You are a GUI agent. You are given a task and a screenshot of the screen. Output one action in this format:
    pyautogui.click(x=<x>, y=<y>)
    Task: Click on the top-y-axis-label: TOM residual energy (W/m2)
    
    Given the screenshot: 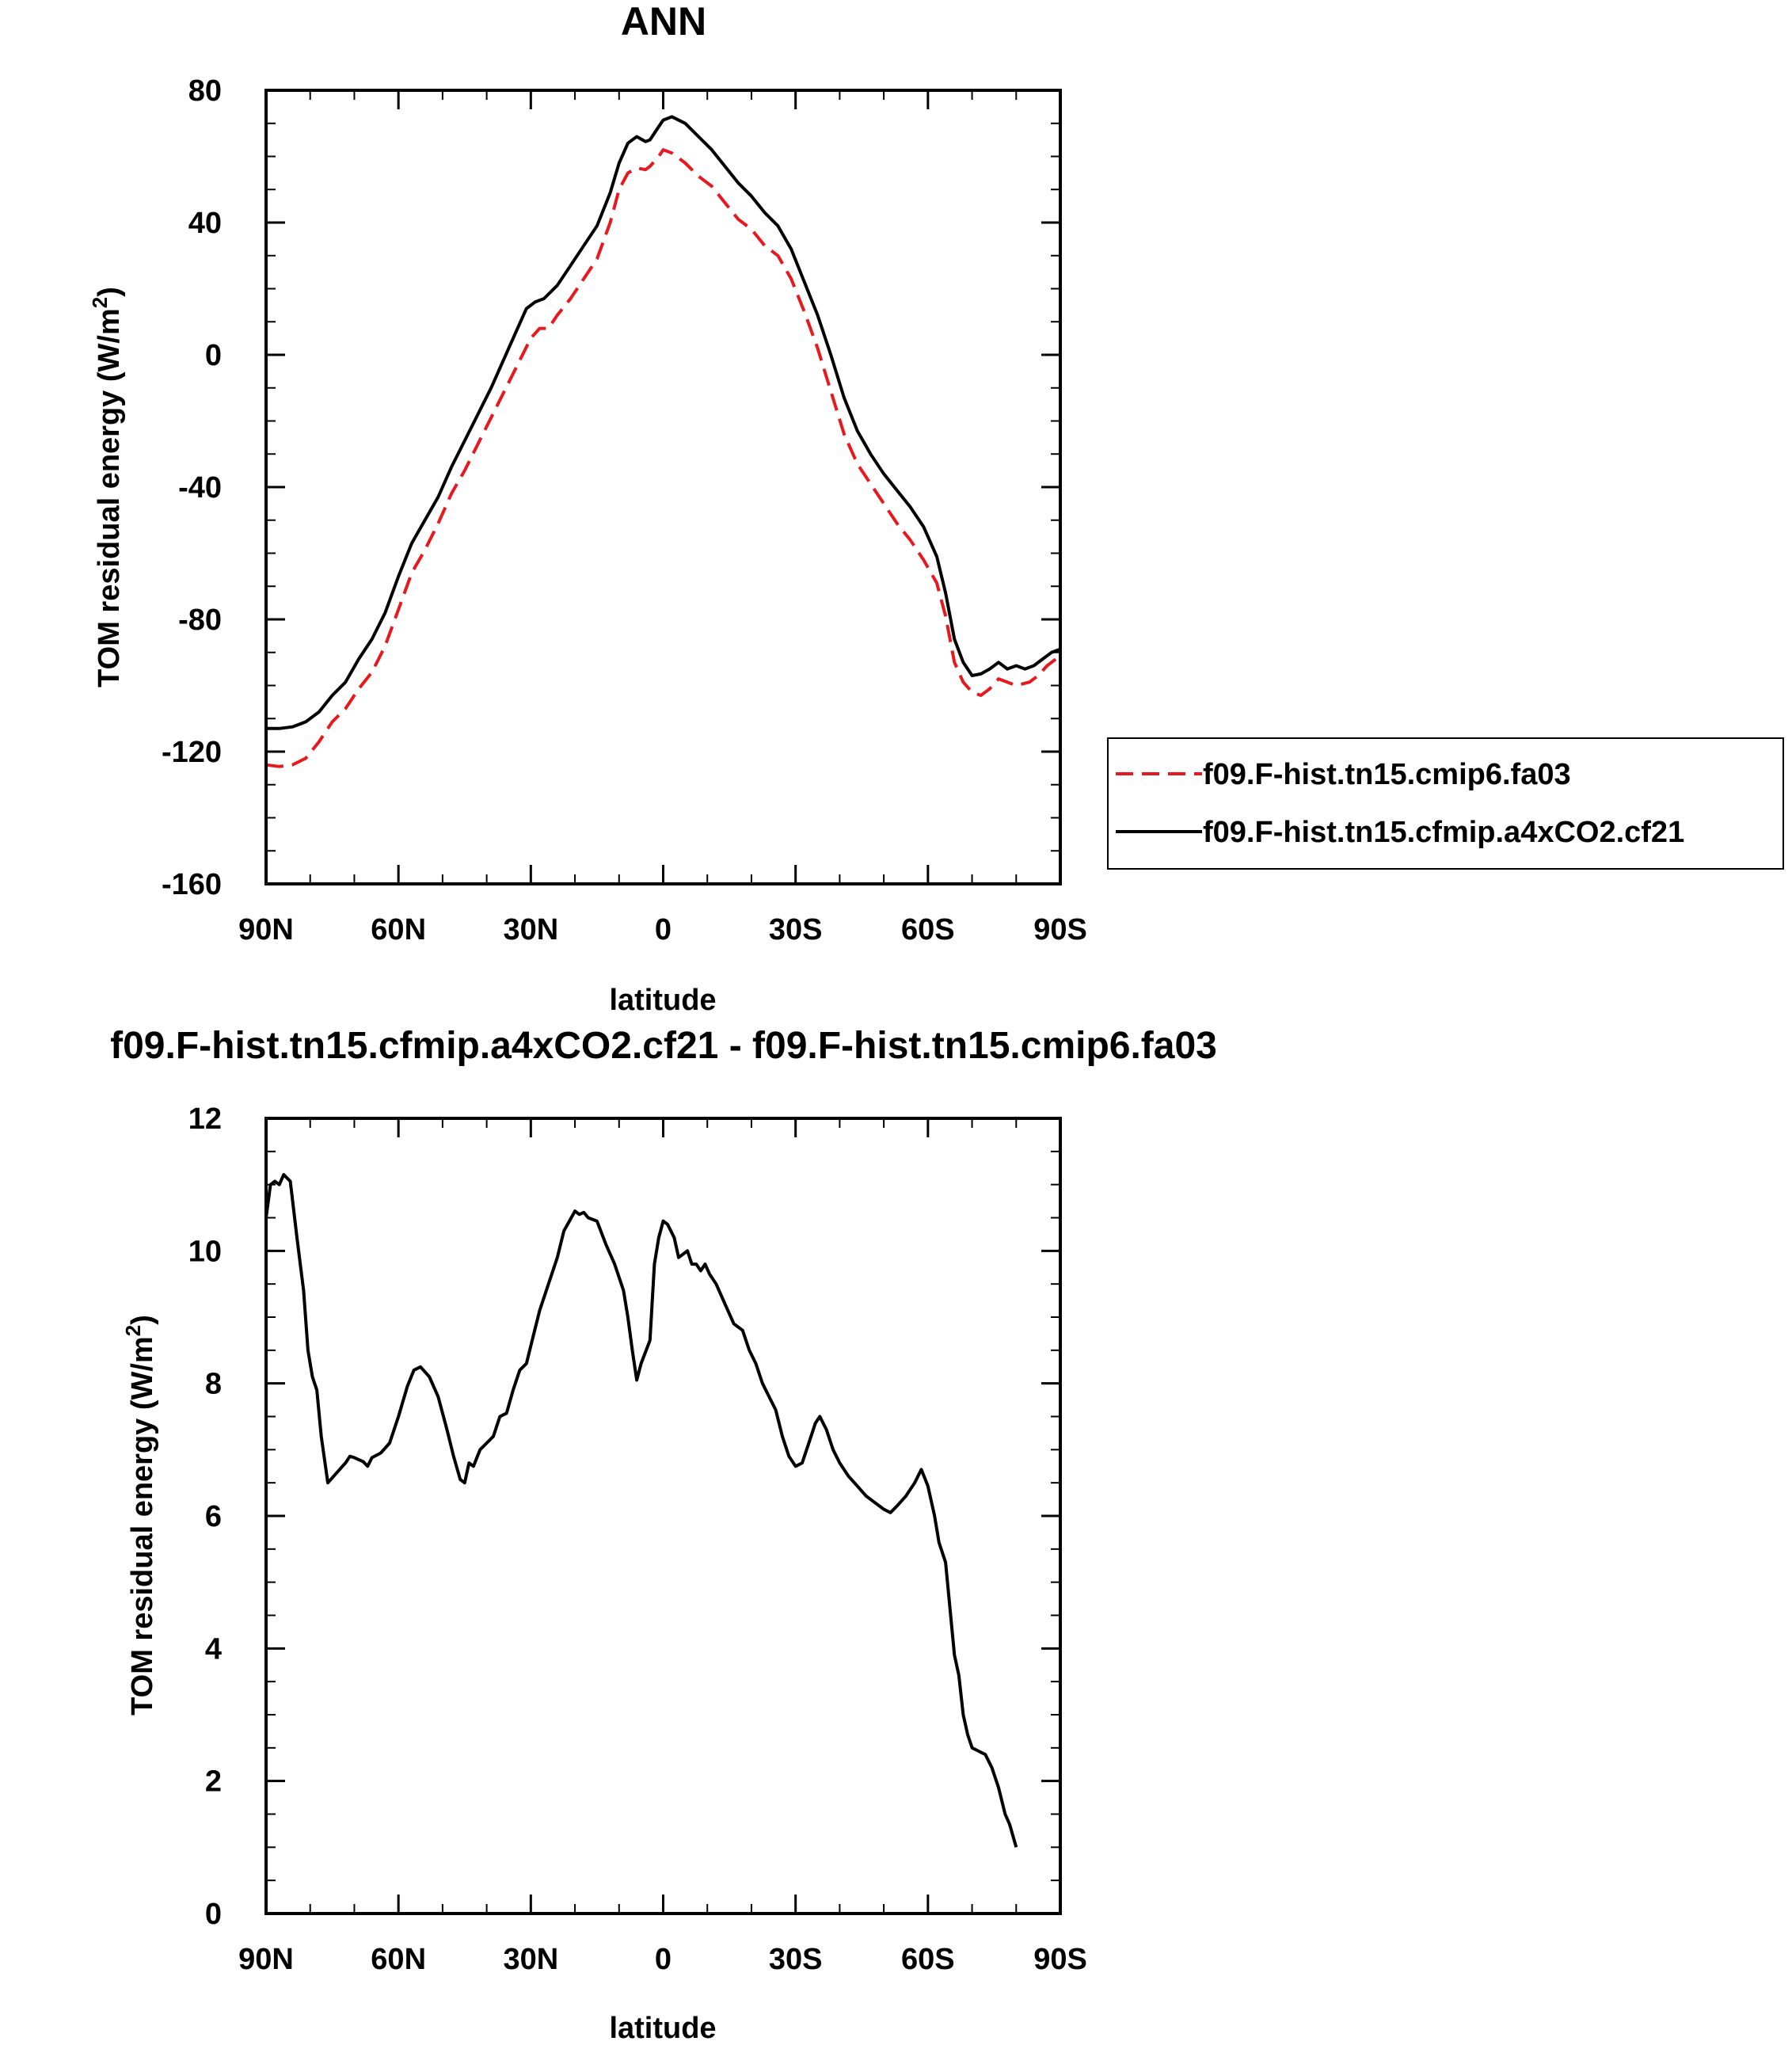 What is the action you would take?
    pyautogui.click(x=107, y=487)
    